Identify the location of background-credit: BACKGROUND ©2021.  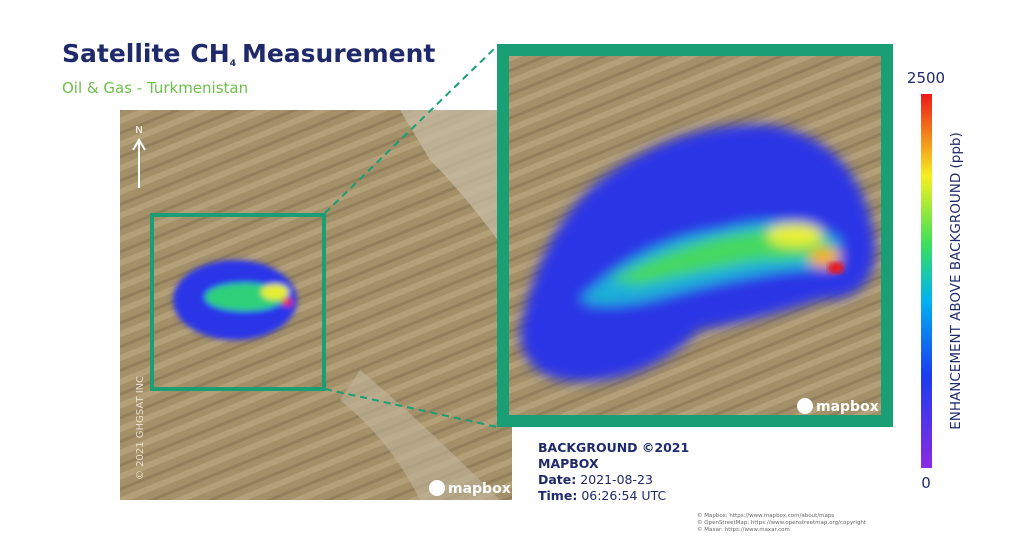
(613, 447).